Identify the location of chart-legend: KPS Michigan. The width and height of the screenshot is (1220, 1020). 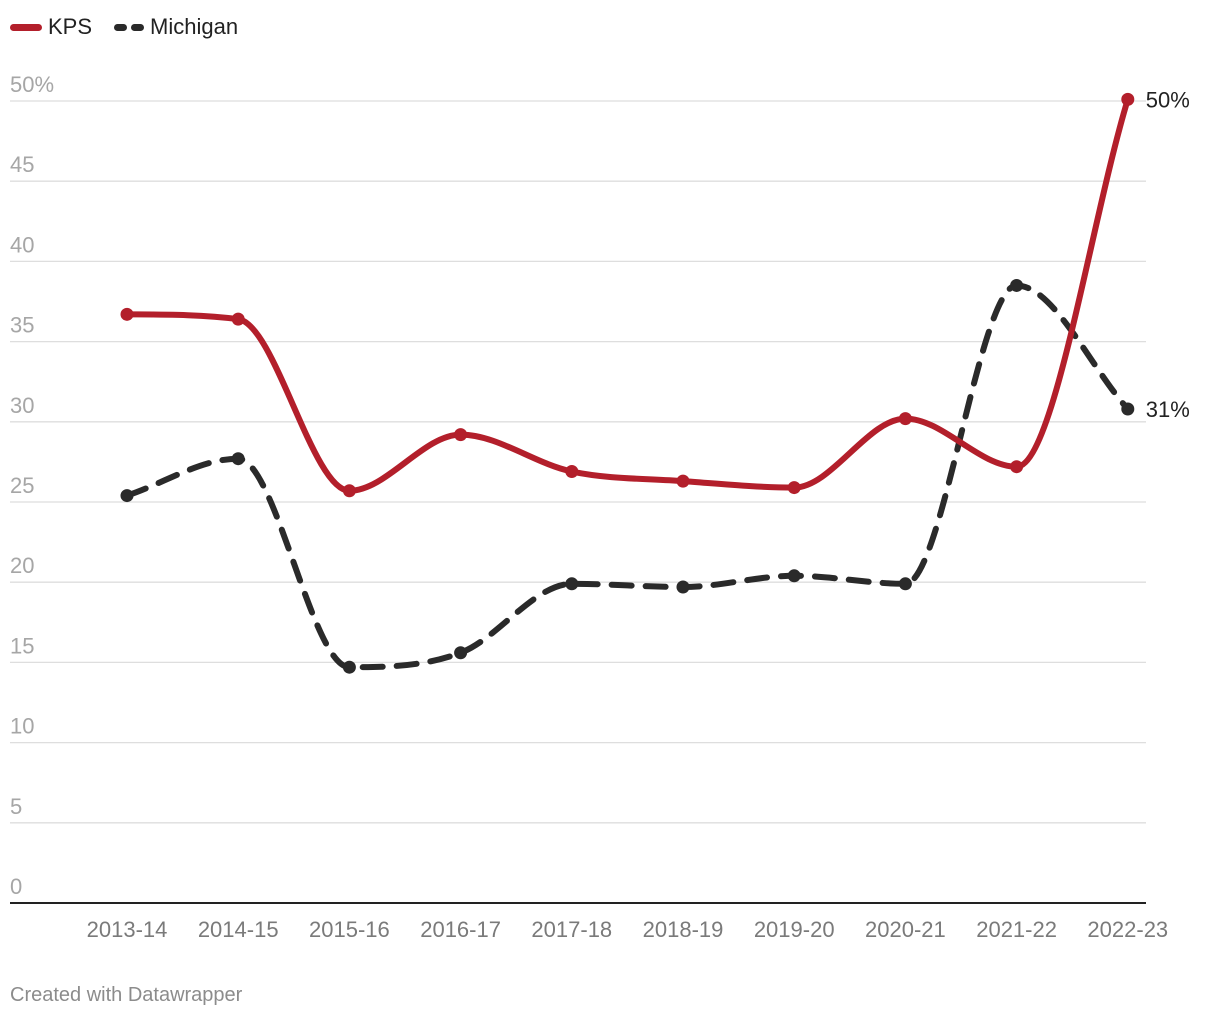
(124, 27).